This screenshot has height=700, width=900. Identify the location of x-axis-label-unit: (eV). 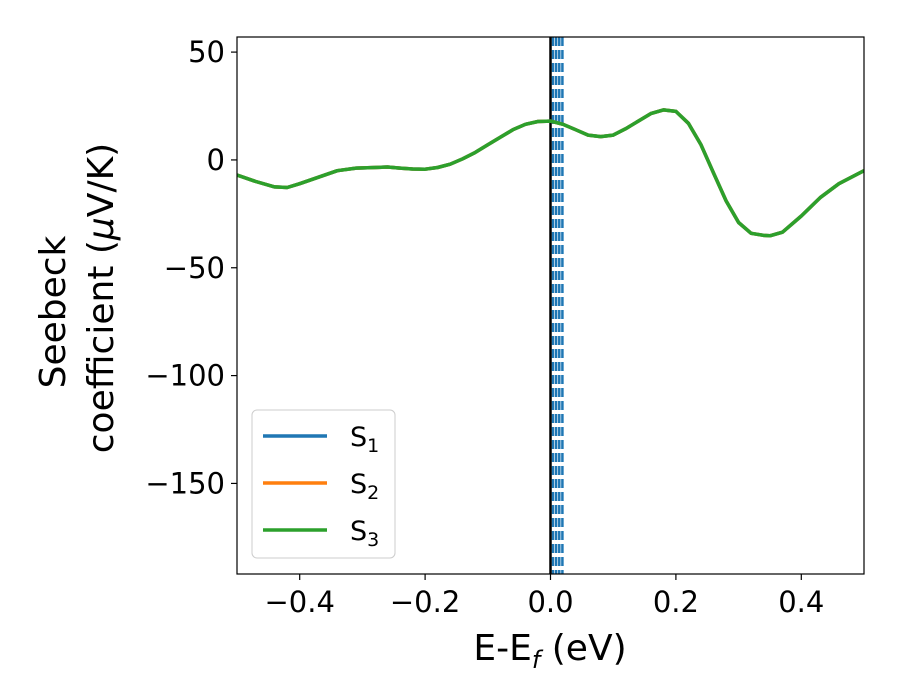
(583, 648).